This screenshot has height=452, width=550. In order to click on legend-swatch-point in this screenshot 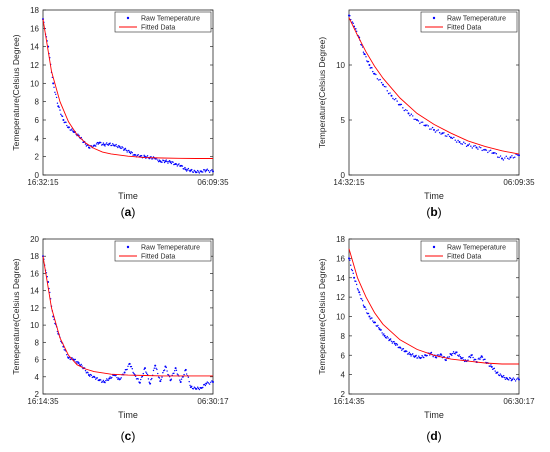, I will do `click(128, 247)`.